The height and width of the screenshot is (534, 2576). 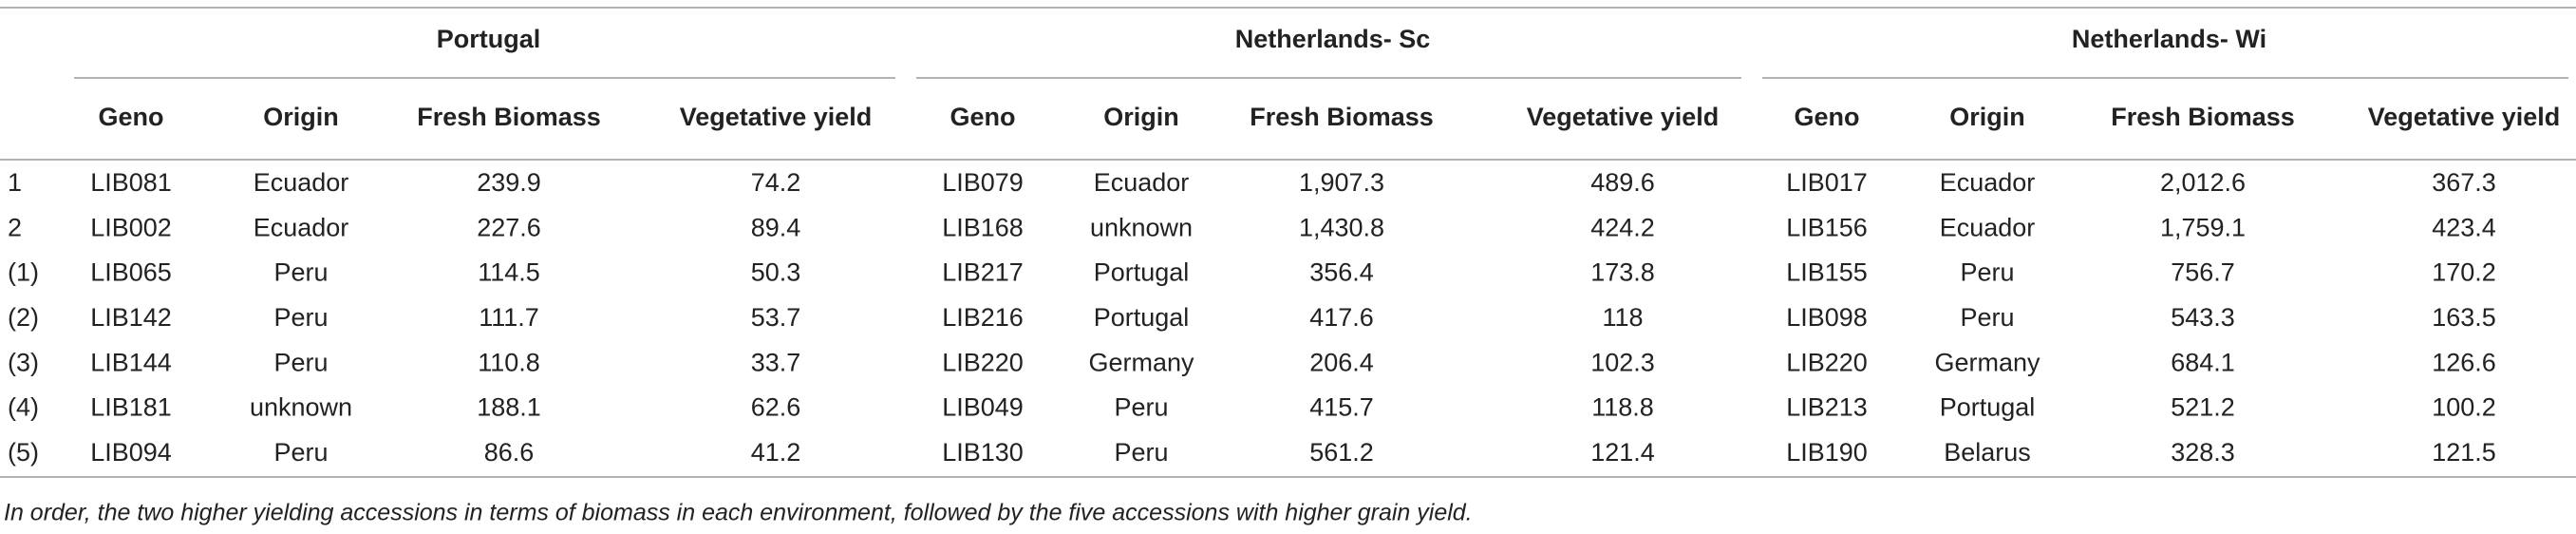 I want to click on cell: 684.1, so click(x=2203, y=362).